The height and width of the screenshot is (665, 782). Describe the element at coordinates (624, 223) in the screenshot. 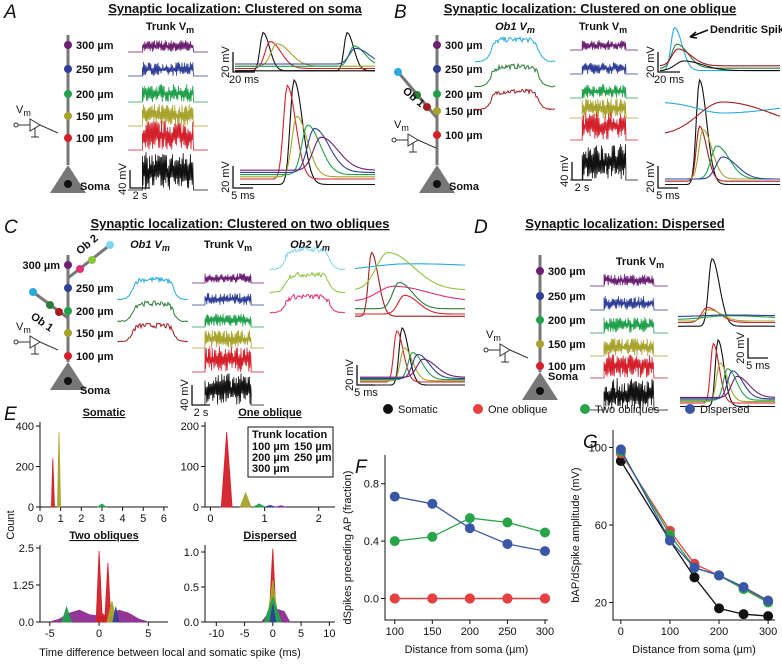

I see `panel-title: Synaptic localization: Dispersed` at that location.